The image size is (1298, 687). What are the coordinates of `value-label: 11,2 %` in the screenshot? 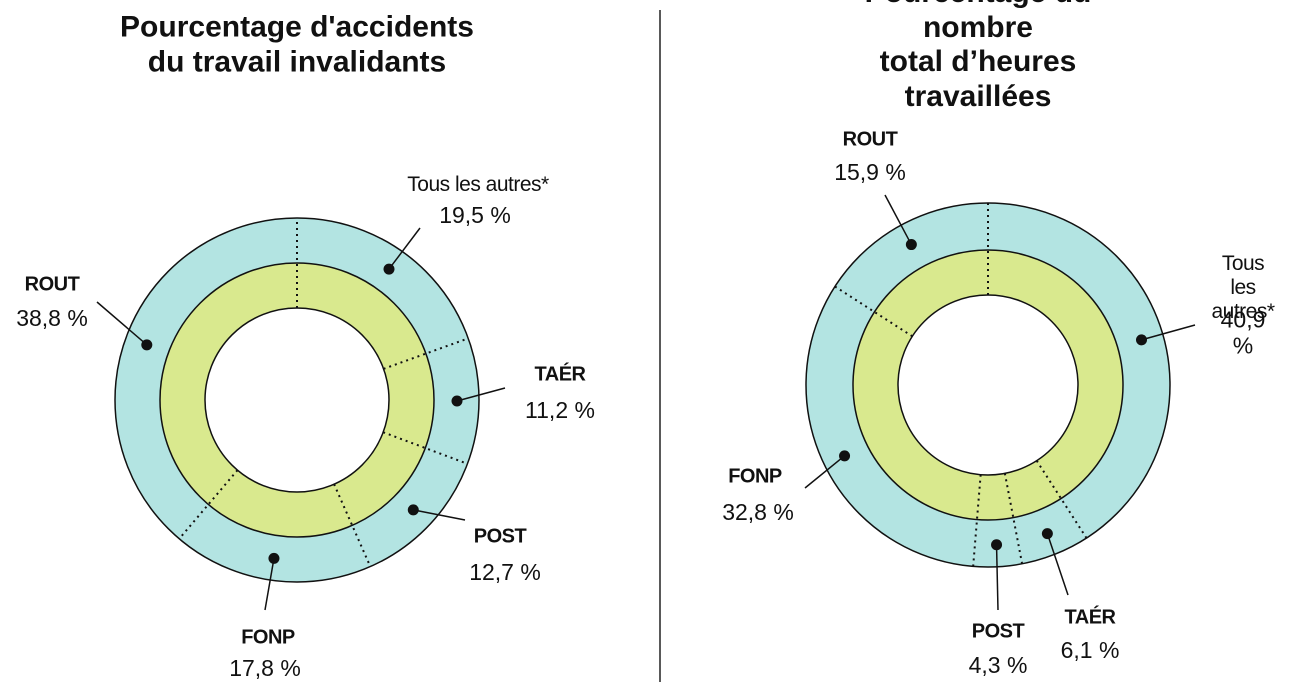 It's located at (560, 409).